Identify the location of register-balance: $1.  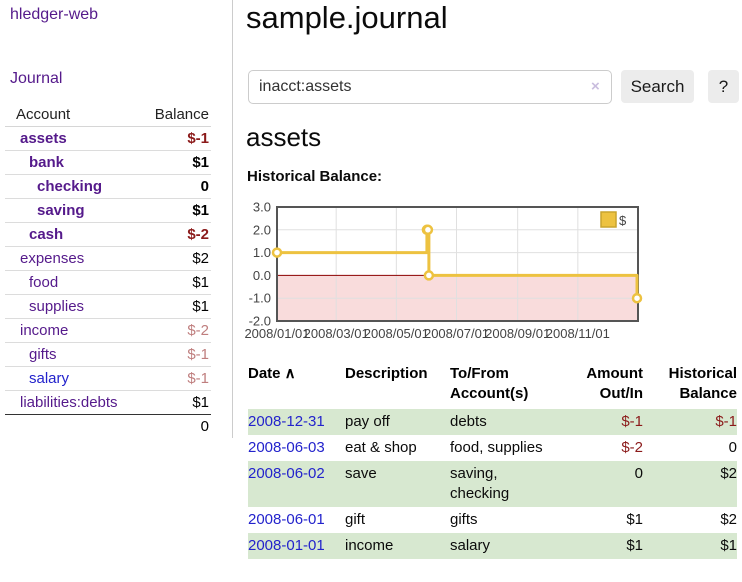
(690, 546).